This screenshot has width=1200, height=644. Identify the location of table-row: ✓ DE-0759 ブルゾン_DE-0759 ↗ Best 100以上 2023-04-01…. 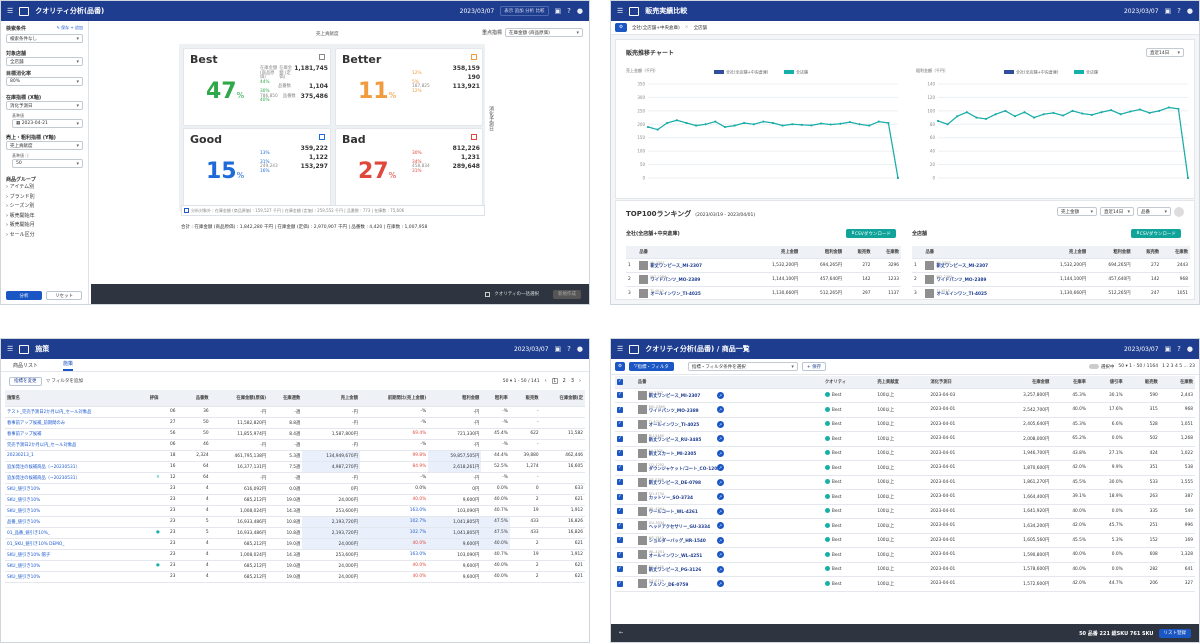
(905, 584).